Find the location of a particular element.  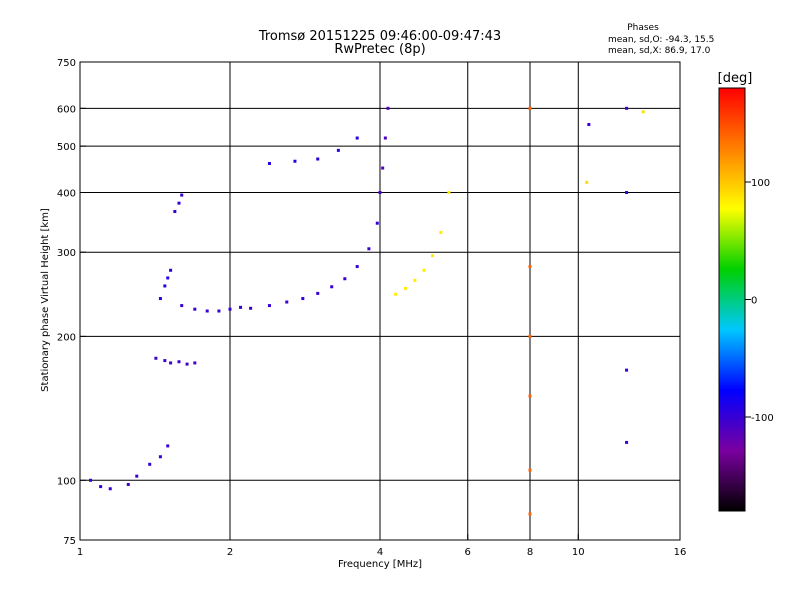

colorbar-label: [deg] is located at coordinates (735, 78).